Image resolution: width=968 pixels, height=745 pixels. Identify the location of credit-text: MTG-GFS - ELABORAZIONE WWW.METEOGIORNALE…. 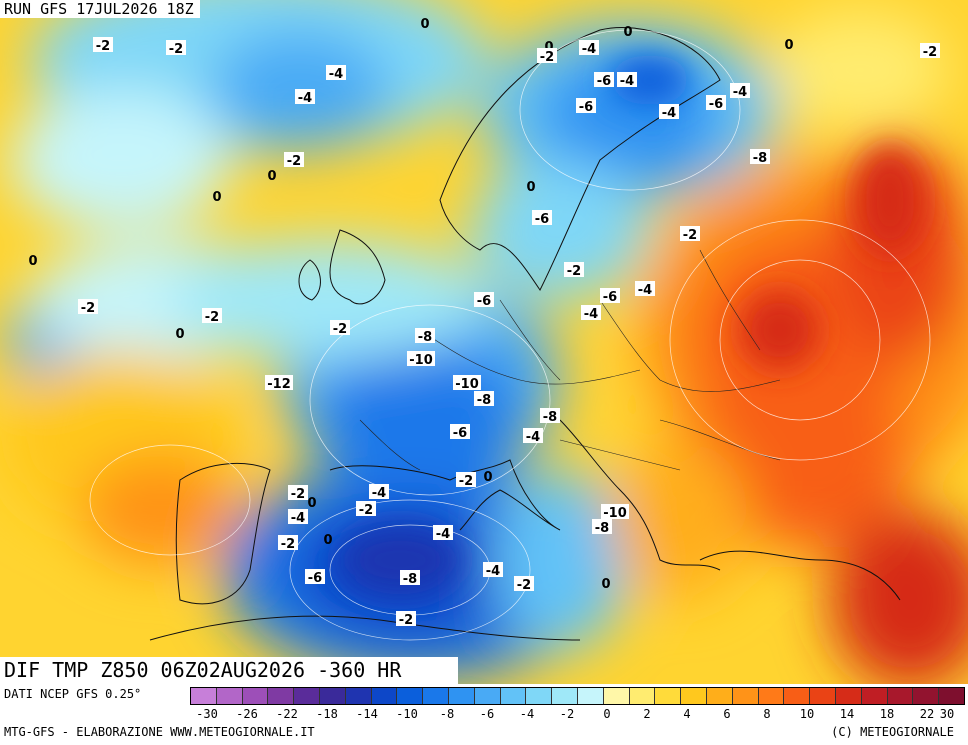
(159, 732).